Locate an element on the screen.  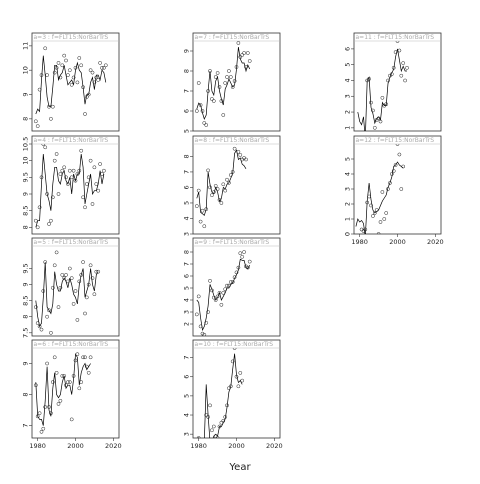
y-tick-label: 5 is located at coordinates (348, 159).